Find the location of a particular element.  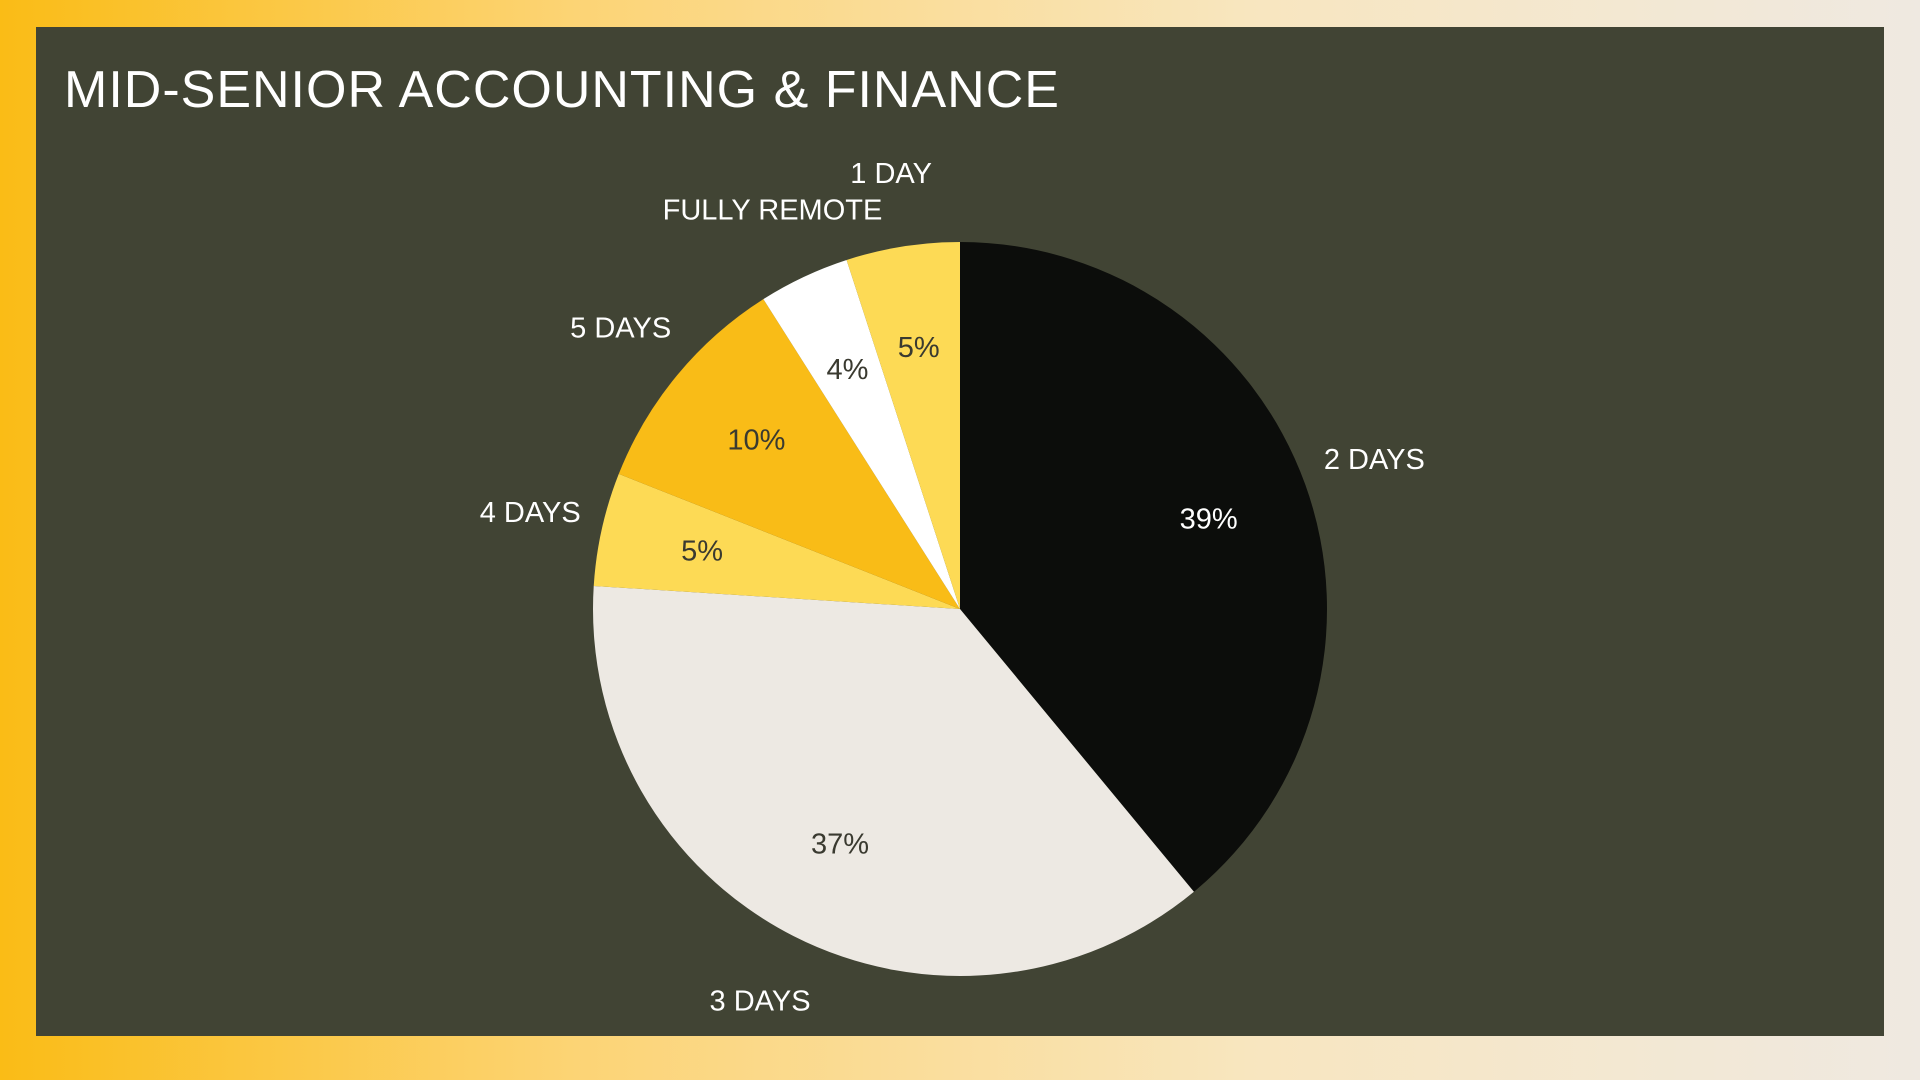

category-label-5-days: 5 DAYS is located at coordinates (620, 328).